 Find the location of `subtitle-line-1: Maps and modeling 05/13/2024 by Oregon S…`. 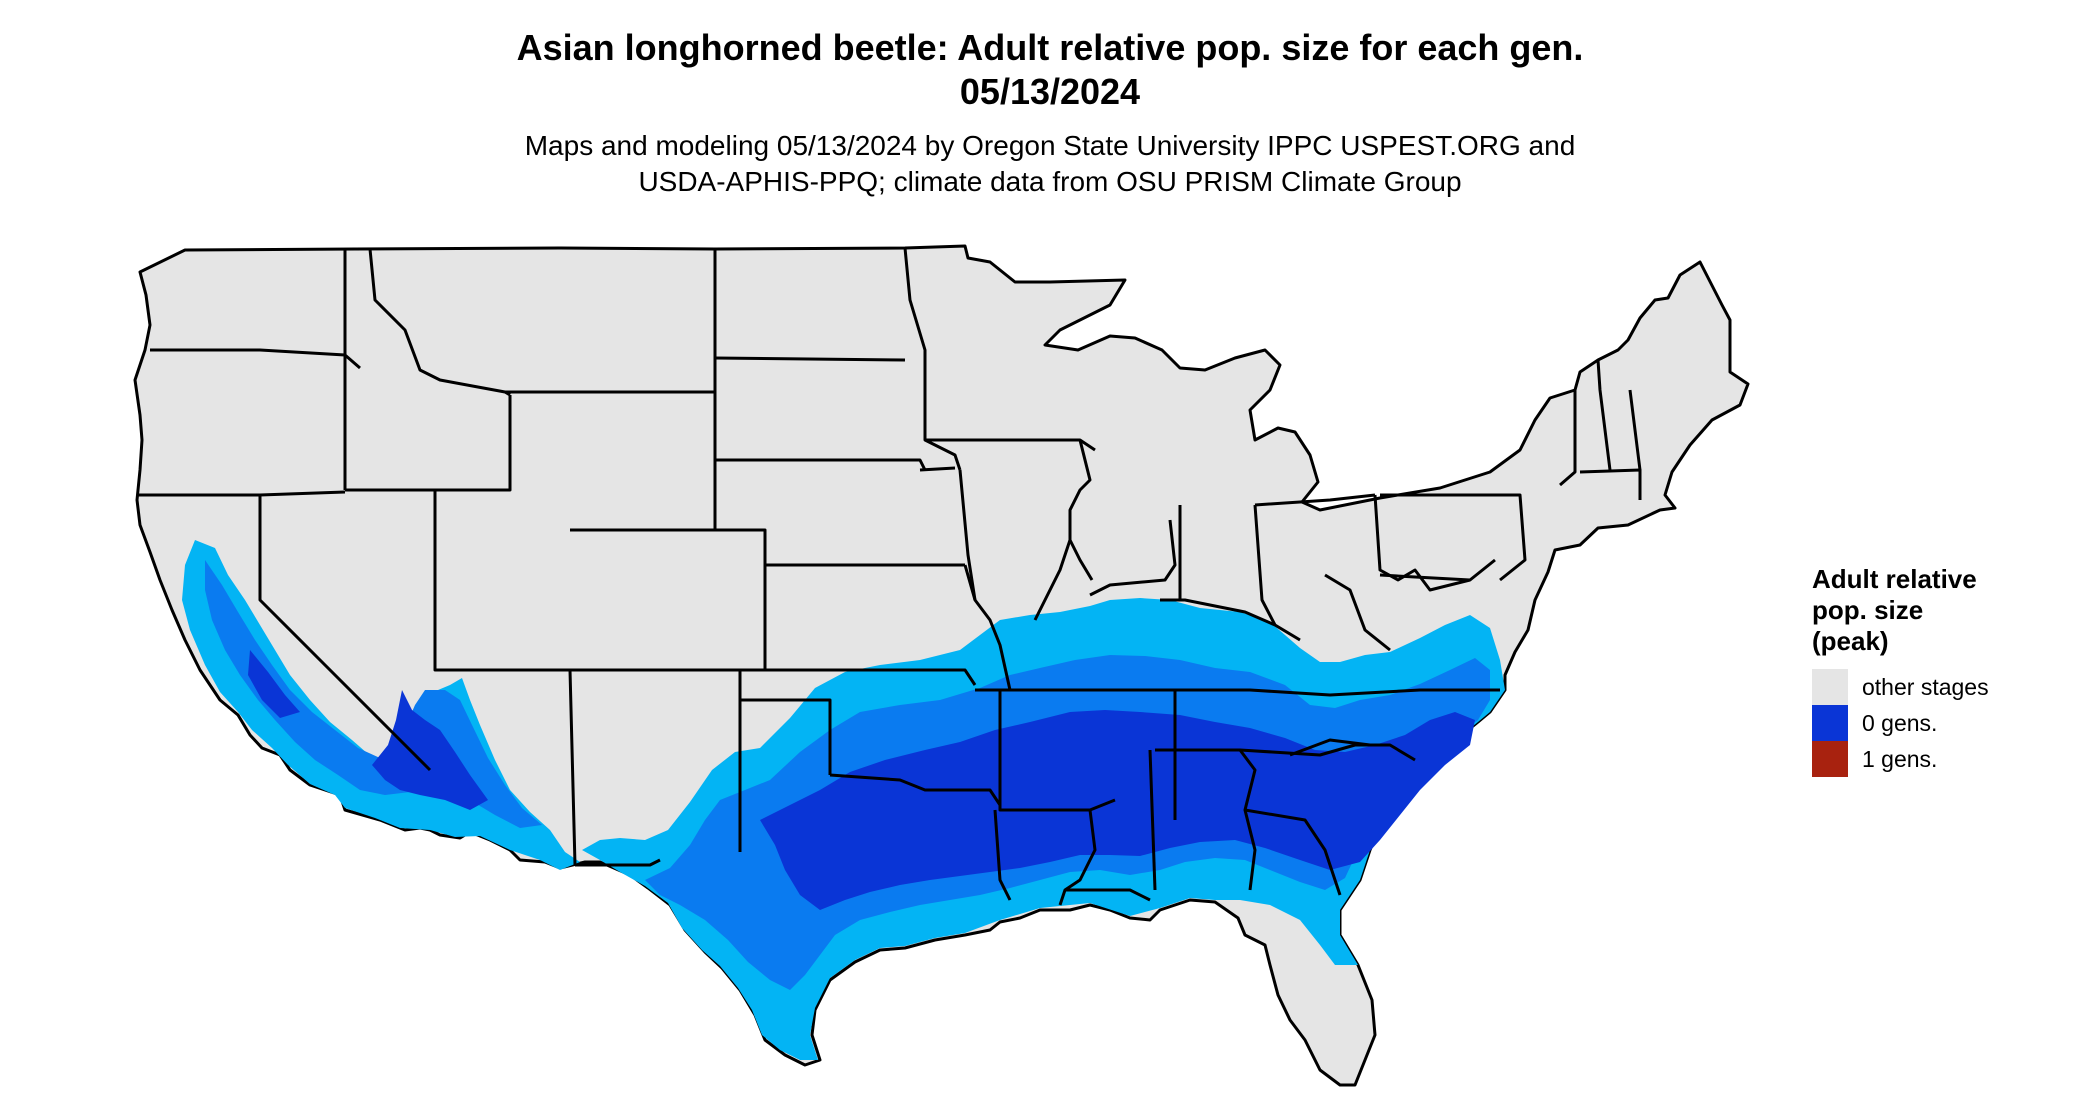

subtitle-line-1: Maps and modeling 05/13/2024 by Oregon S… is located at coordinates (1050, 145).